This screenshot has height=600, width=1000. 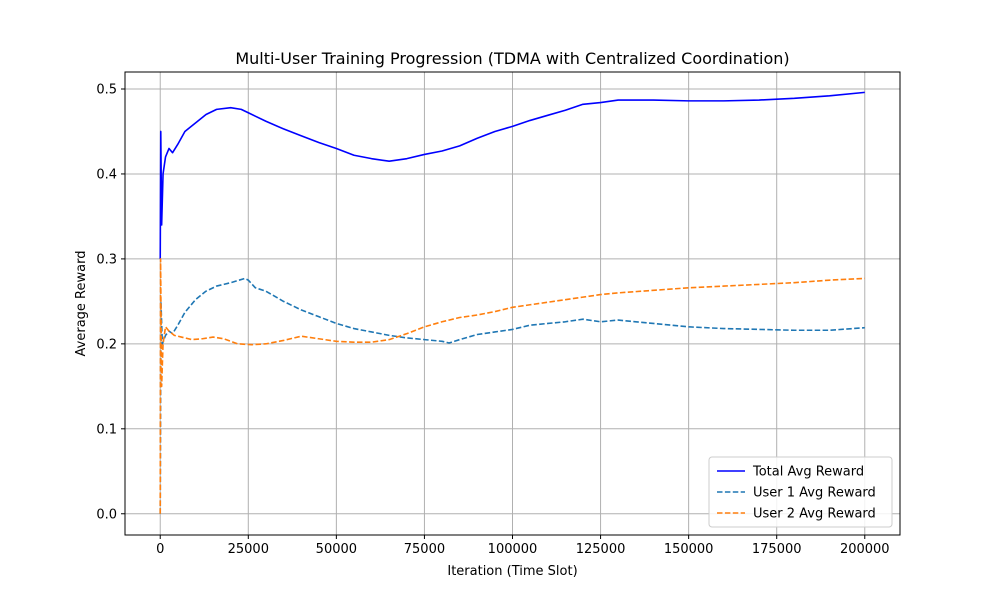 I want to click on y-tick-label: 0.2, so click(x=106, y=344).